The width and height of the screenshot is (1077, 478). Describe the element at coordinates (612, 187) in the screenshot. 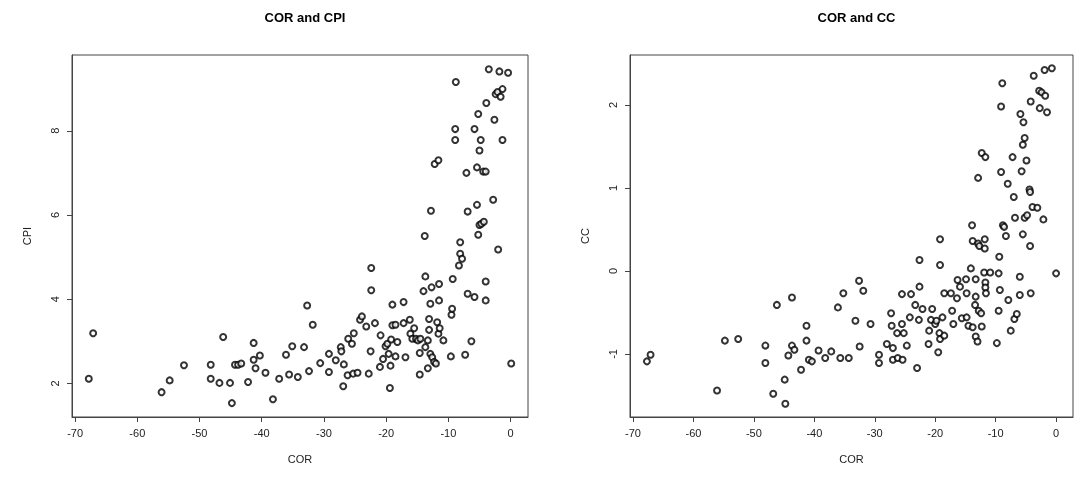

I see `y-tick-label: 1` at that location.